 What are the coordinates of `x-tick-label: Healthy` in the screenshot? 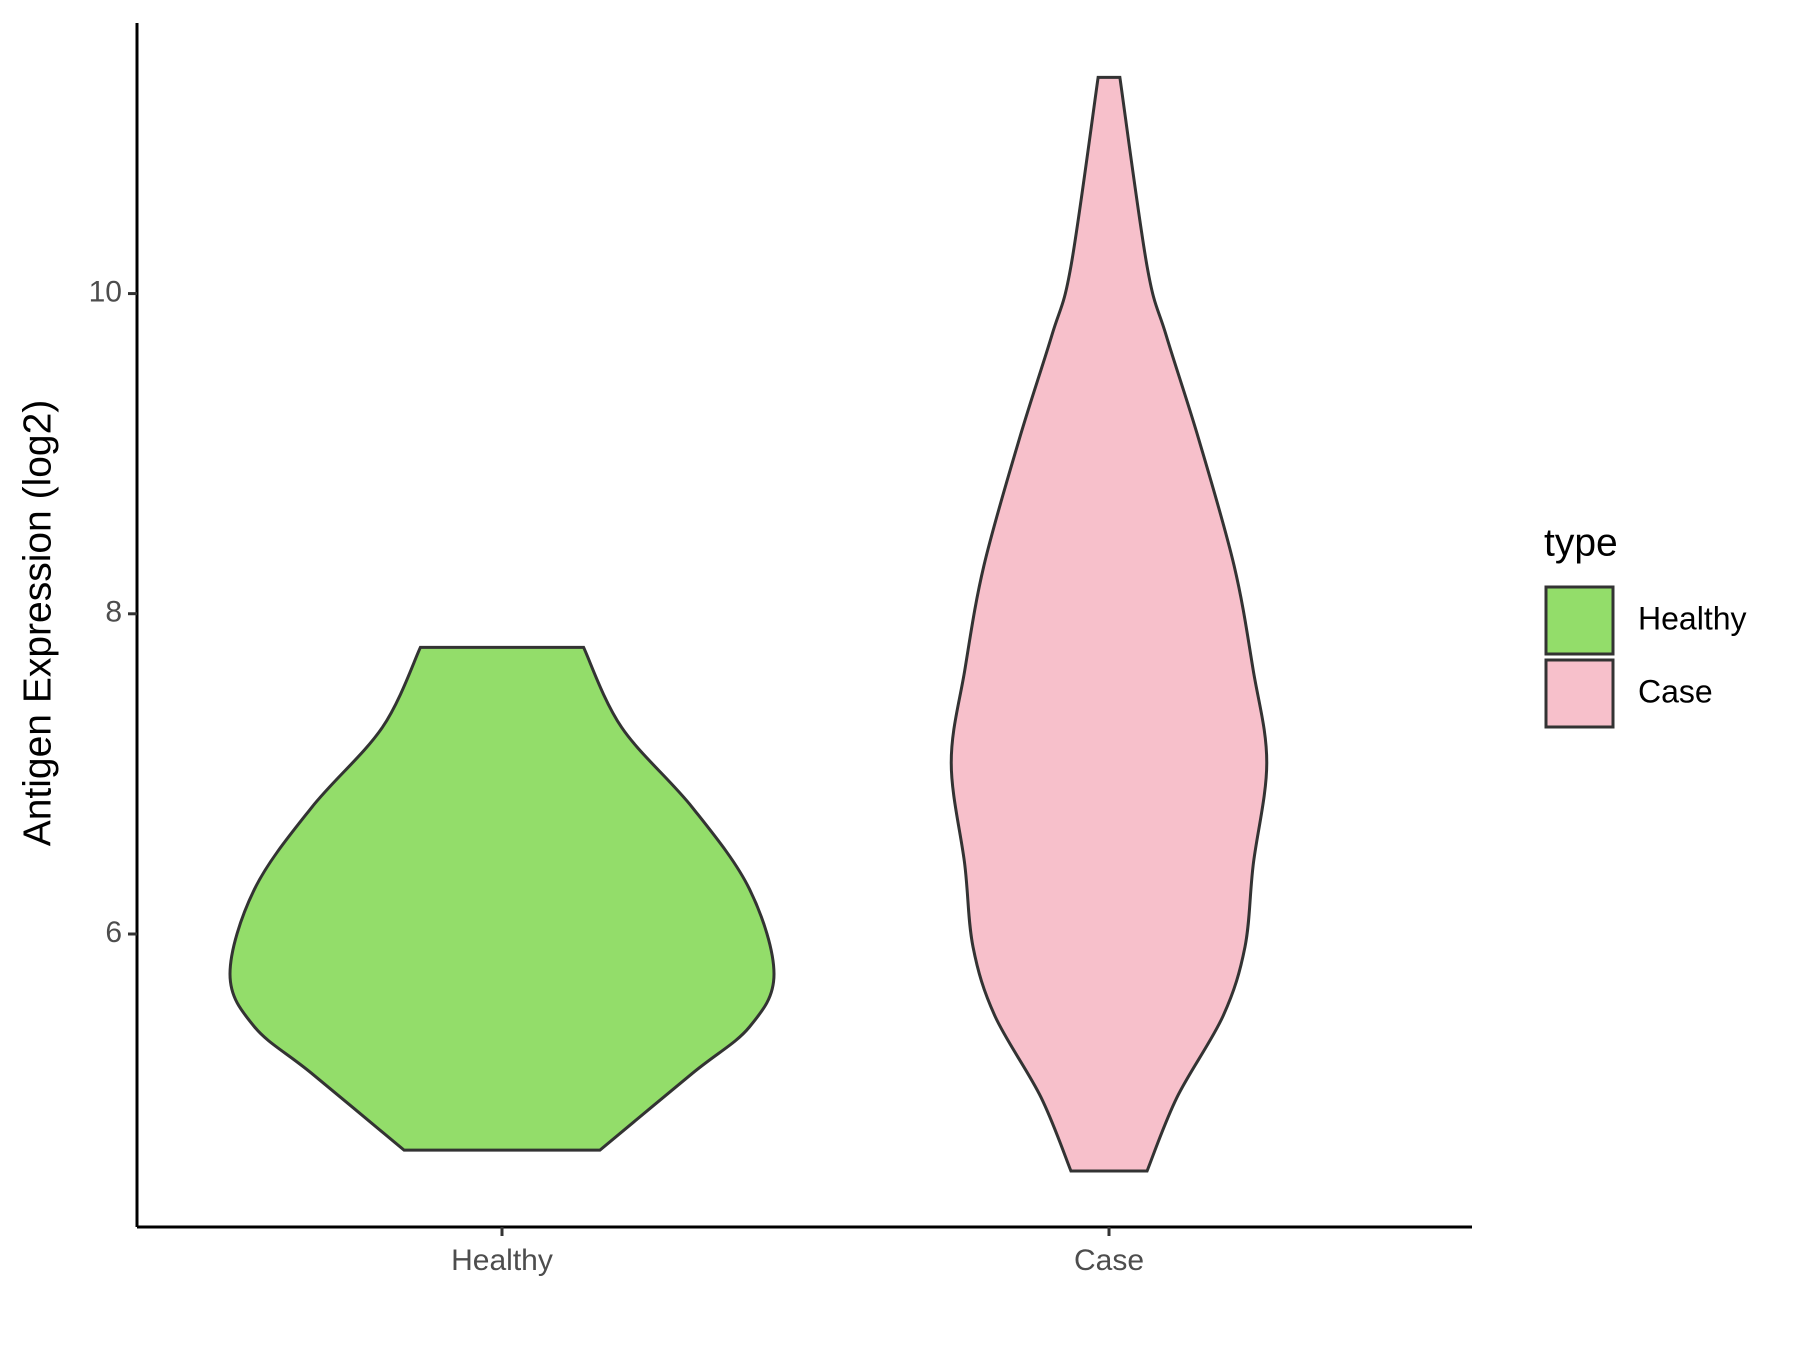 It's located at (502, 1260).